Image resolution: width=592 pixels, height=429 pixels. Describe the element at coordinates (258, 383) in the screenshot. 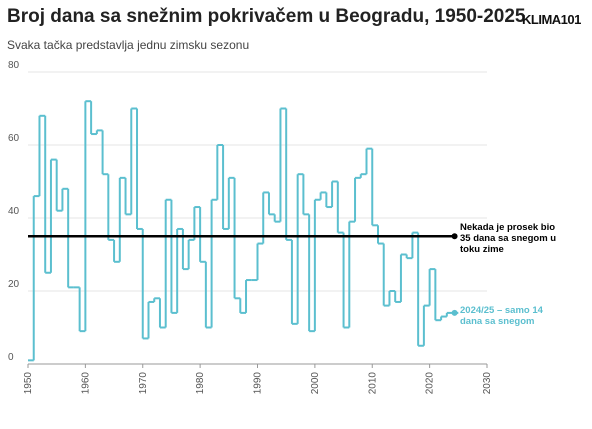

I see `x-tick-label: 1990` at that location.